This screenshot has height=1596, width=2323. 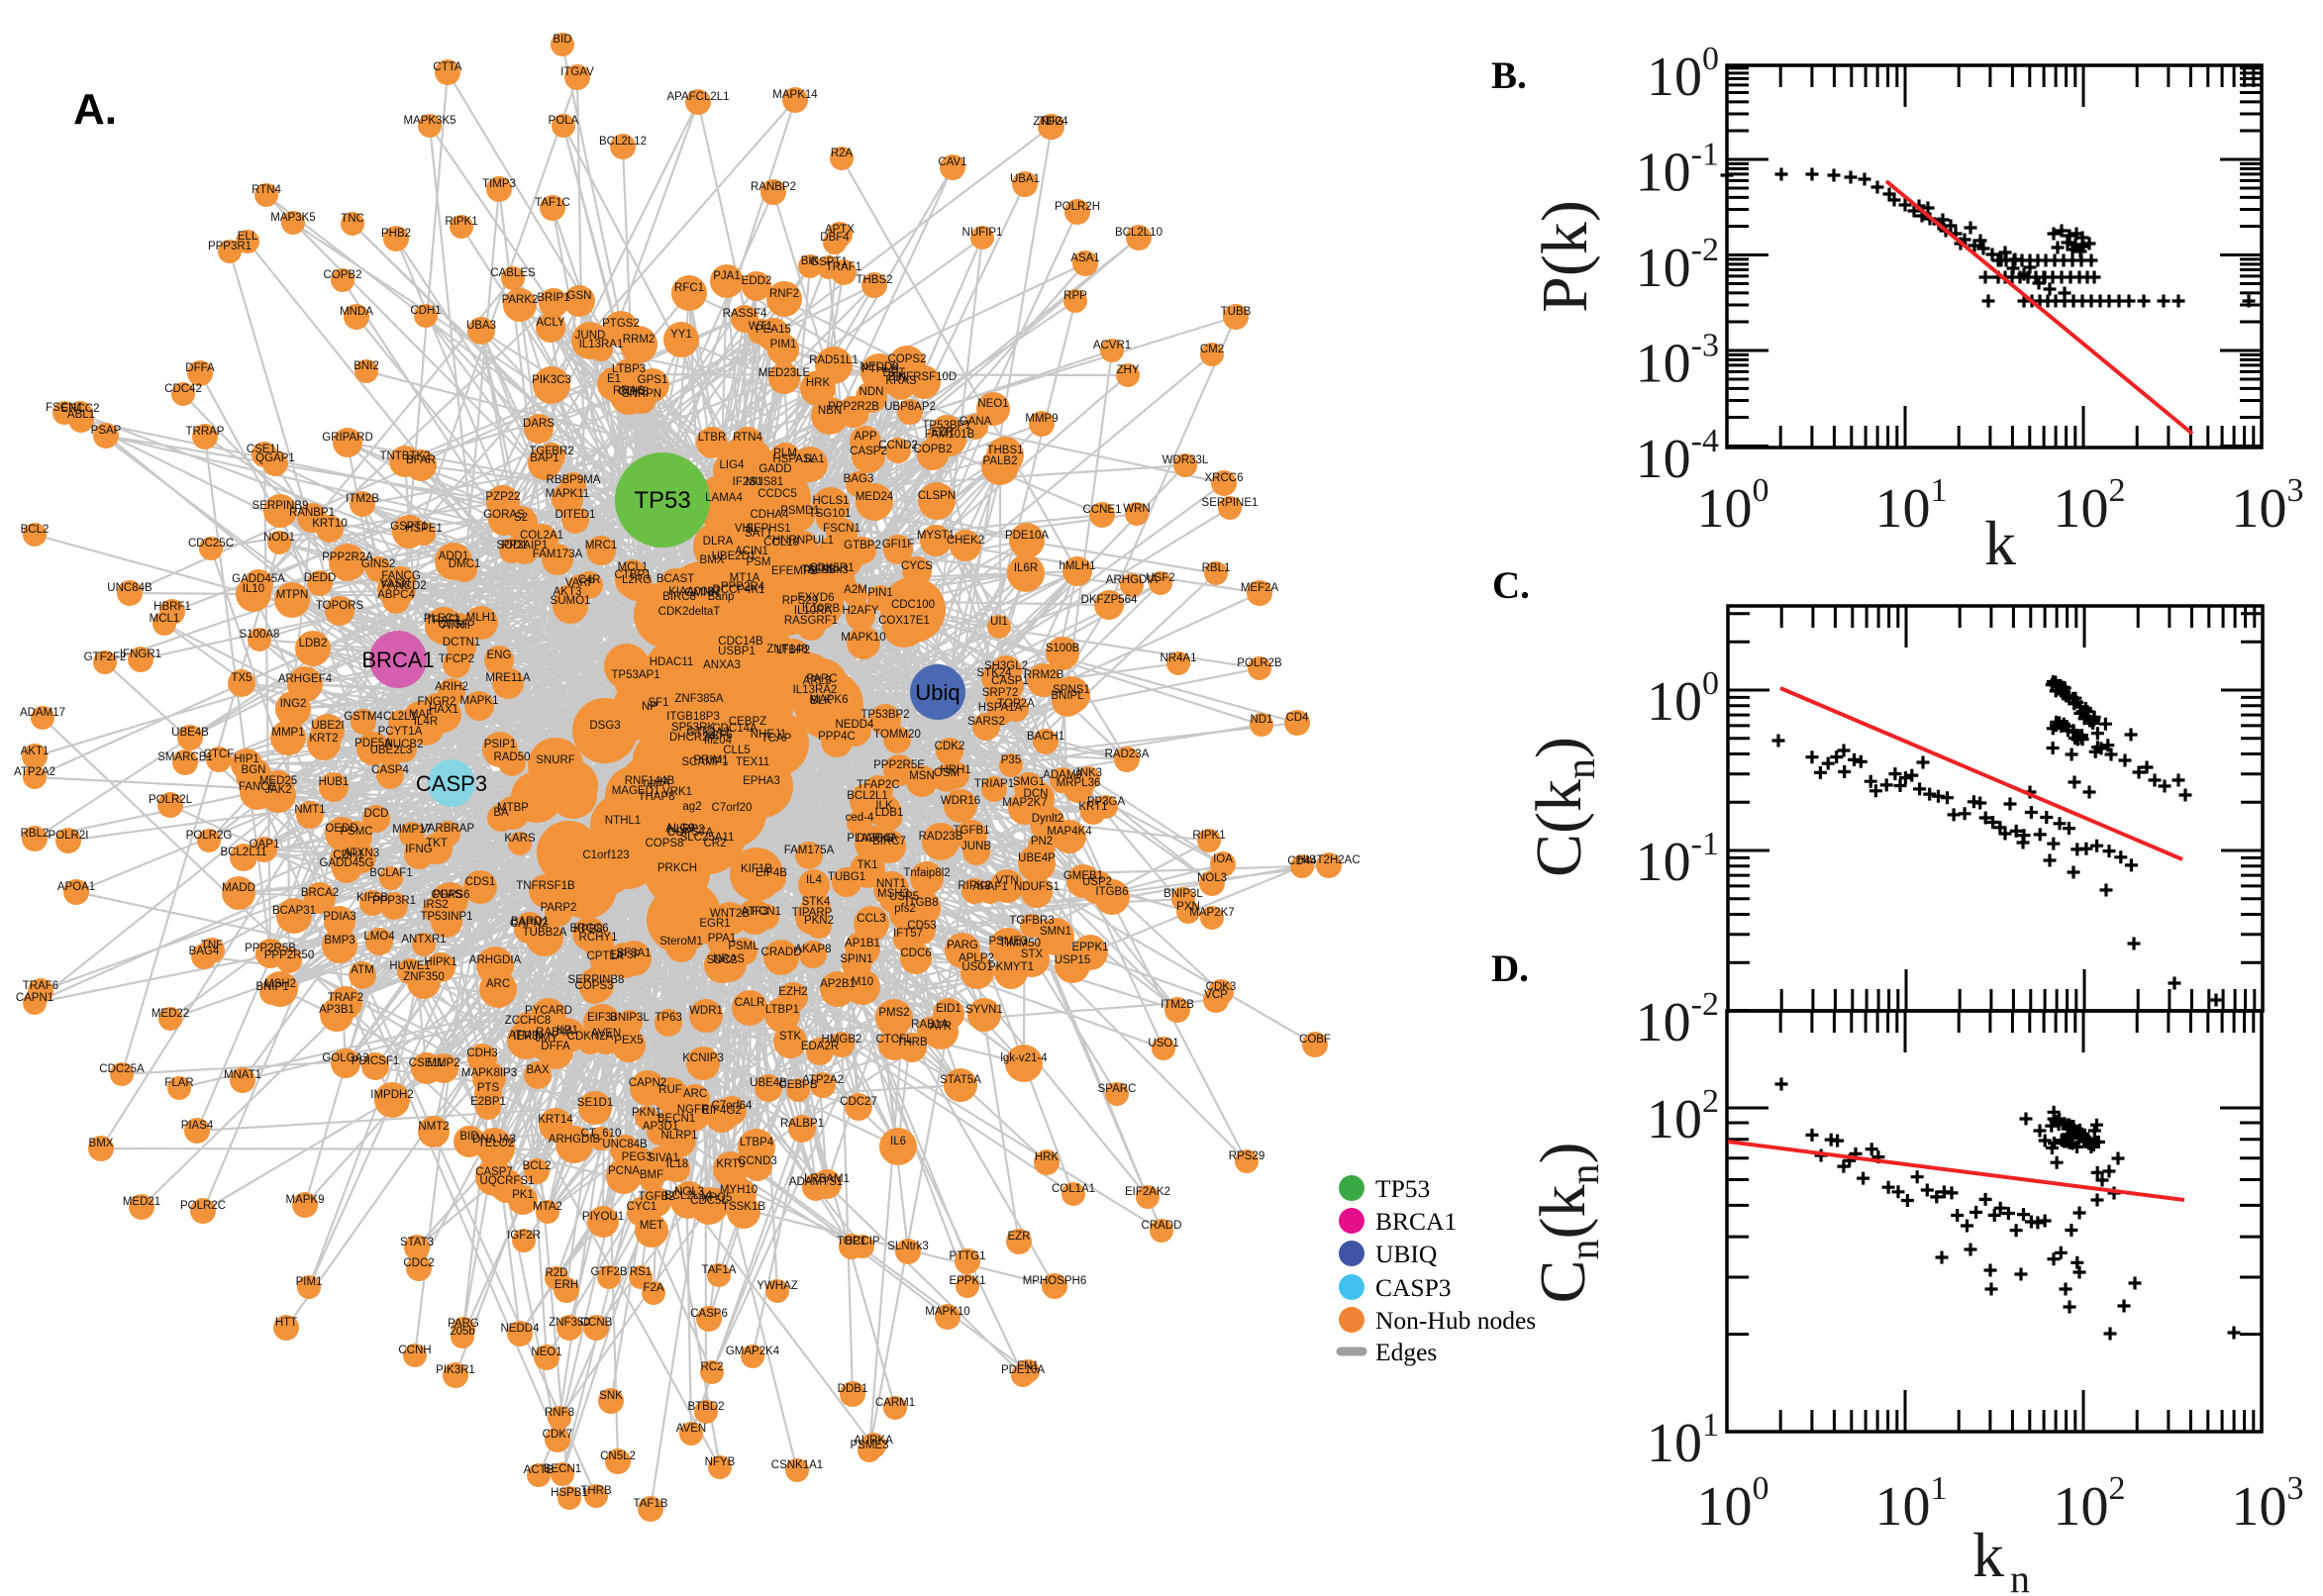 What do you see at coordinates (751, 551) in the screenshot?
I see `svg-text: ACIN1` at bounding box center [751, 551].